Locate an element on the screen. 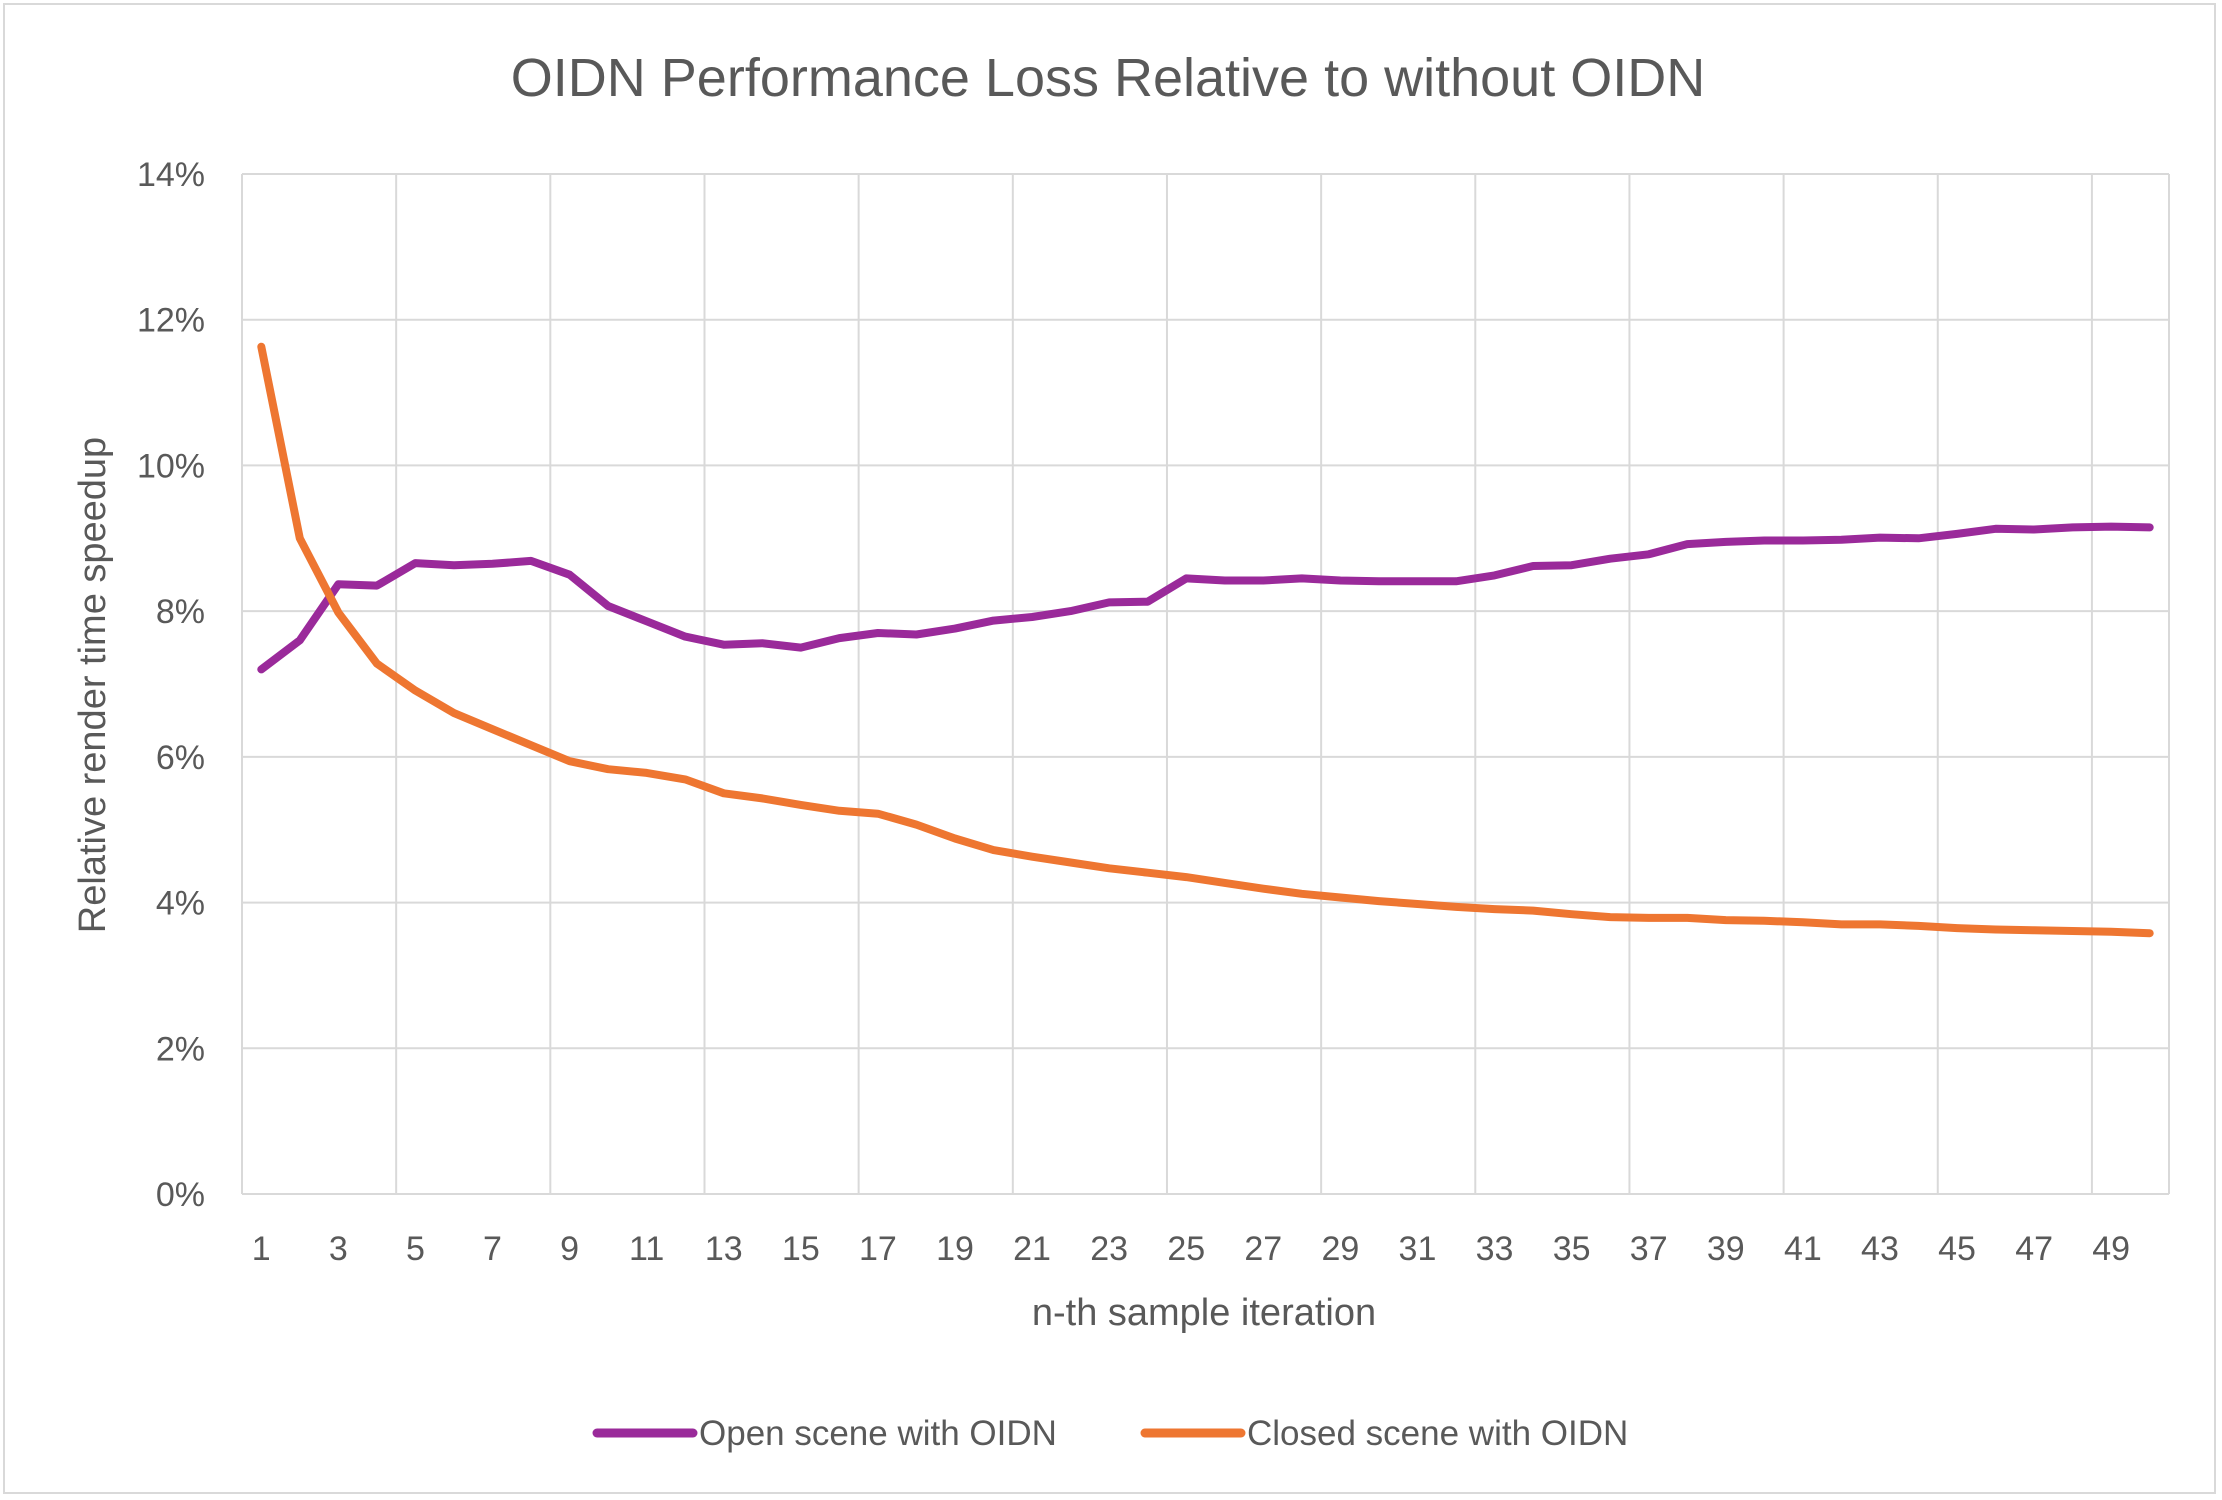 This screenshot has width=2222, height=1500. x-tick-label: 37 is located at coordinates (1649, 1249).